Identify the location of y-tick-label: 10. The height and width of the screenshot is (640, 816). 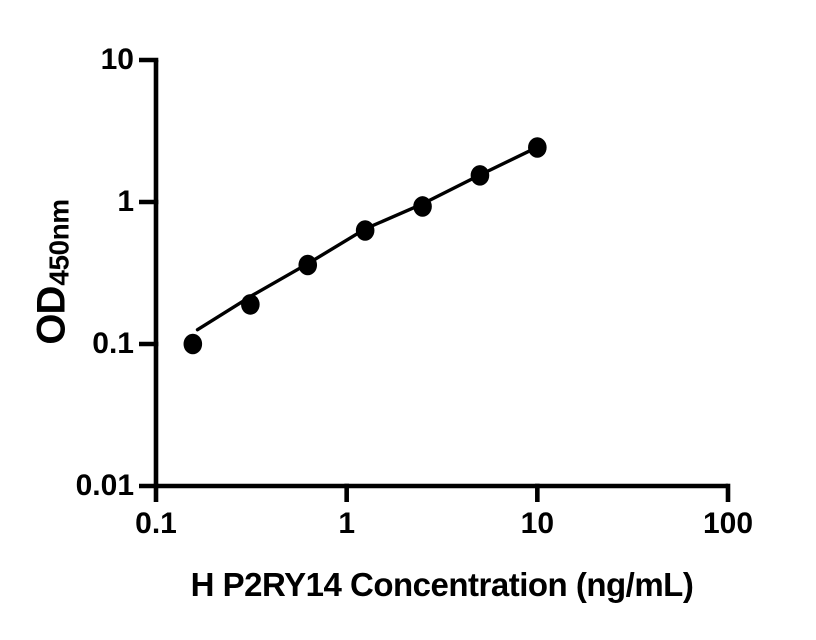
(117, 59).